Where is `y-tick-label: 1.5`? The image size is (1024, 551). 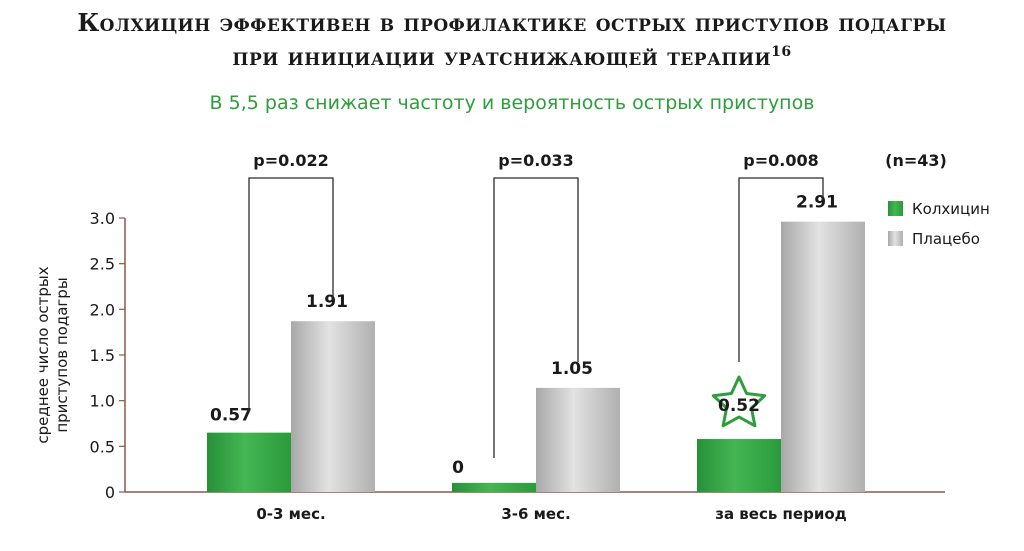 y-tick-label: 1.5 is located at coordinates (102, 355).